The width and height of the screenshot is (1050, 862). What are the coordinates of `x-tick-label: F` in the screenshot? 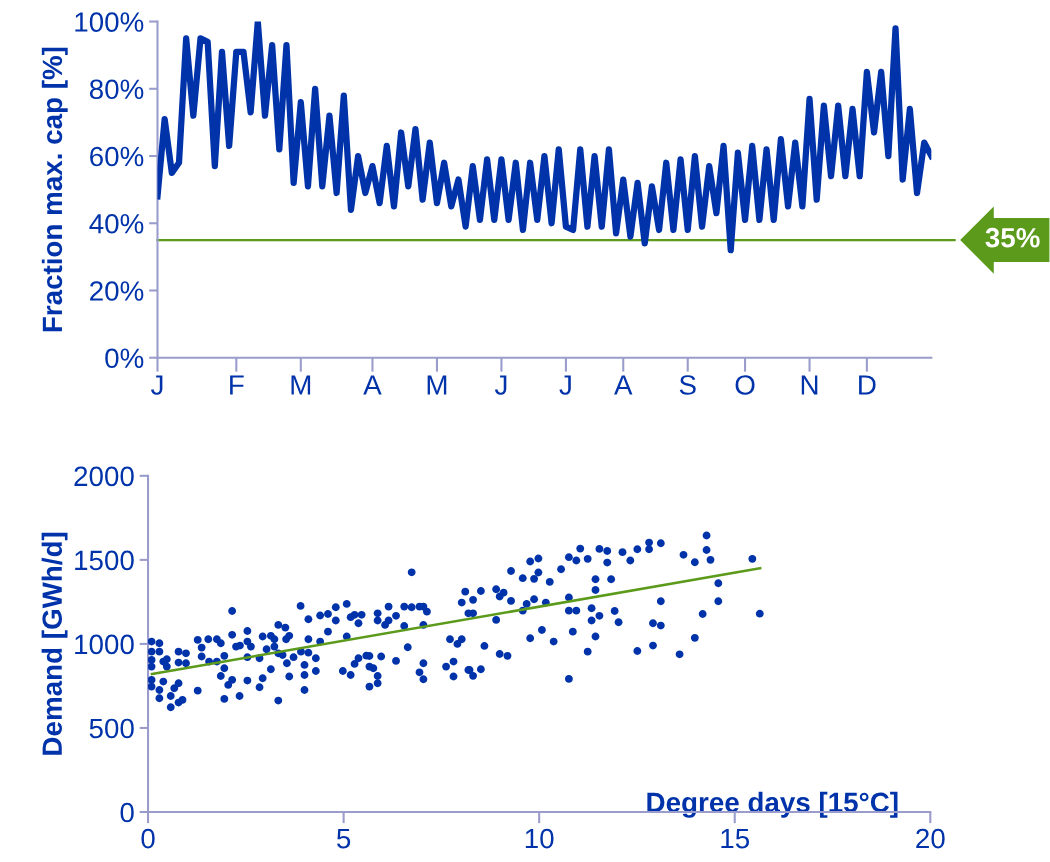 It's located at (237, 385).